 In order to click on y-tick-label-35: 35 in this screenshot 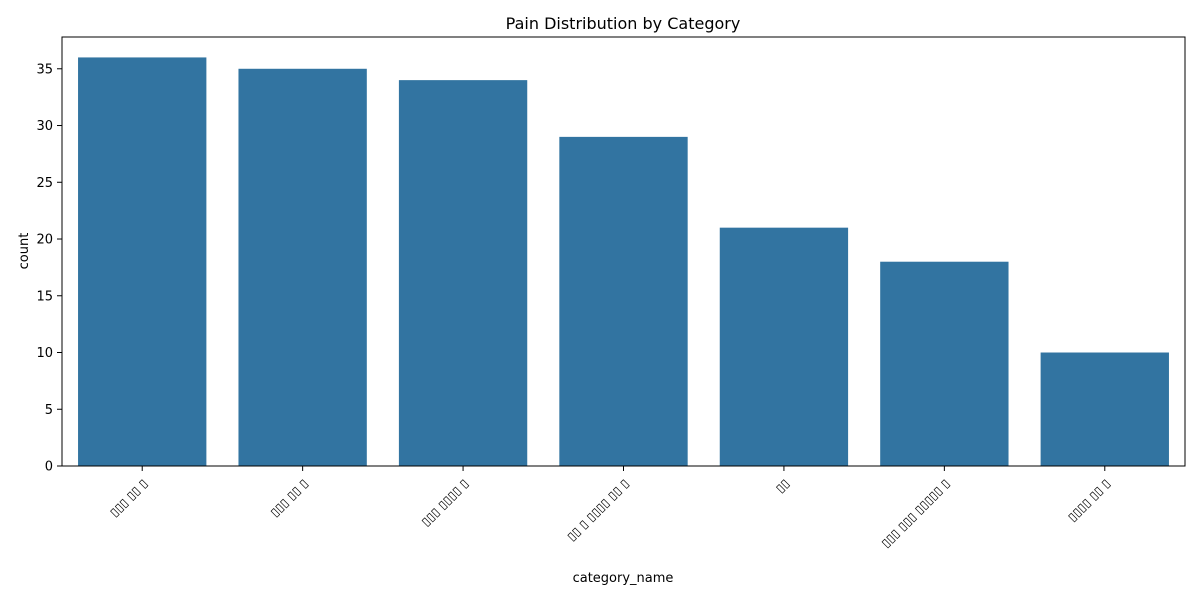, I will do `click(44, 69)`.